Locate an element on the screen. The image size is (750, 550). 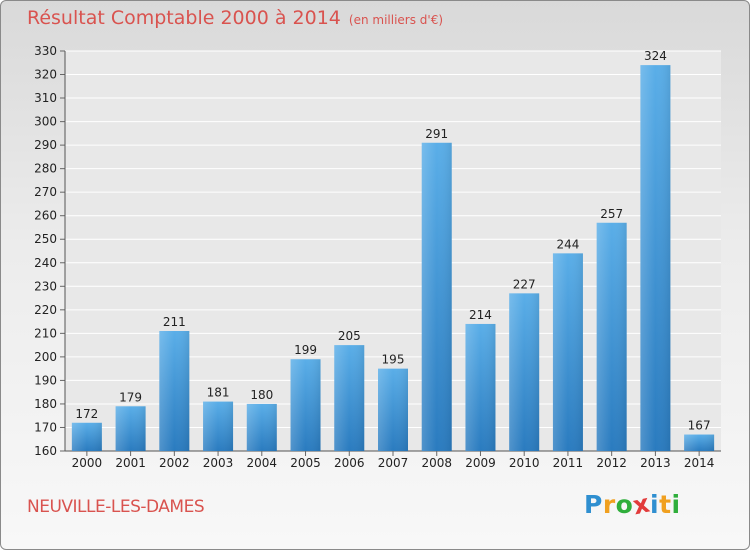
bar-value-label: 167 is located at coordinates (699, 426).